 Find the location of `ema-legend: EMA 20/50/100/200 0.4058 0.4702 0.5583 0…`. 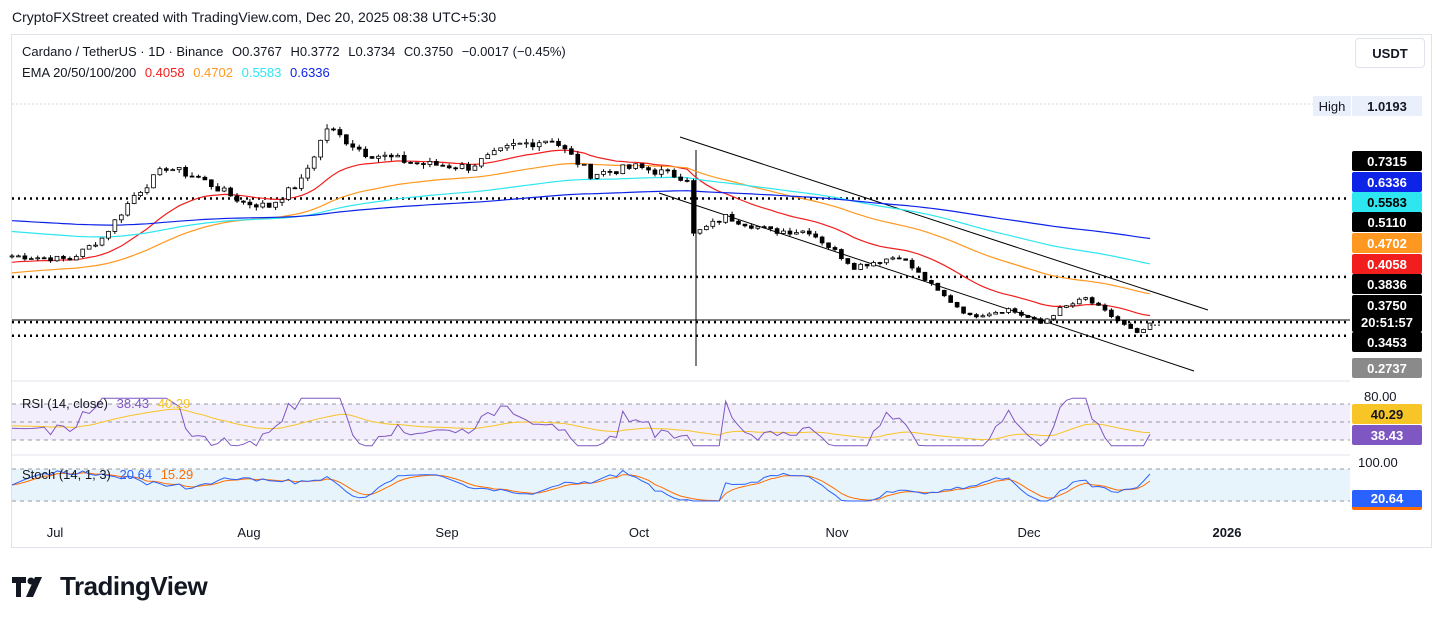

ema-legend: EMA 20/50/100/200 0.4058 0.4702 0.5583 0… is located at coordinates (176, 72).